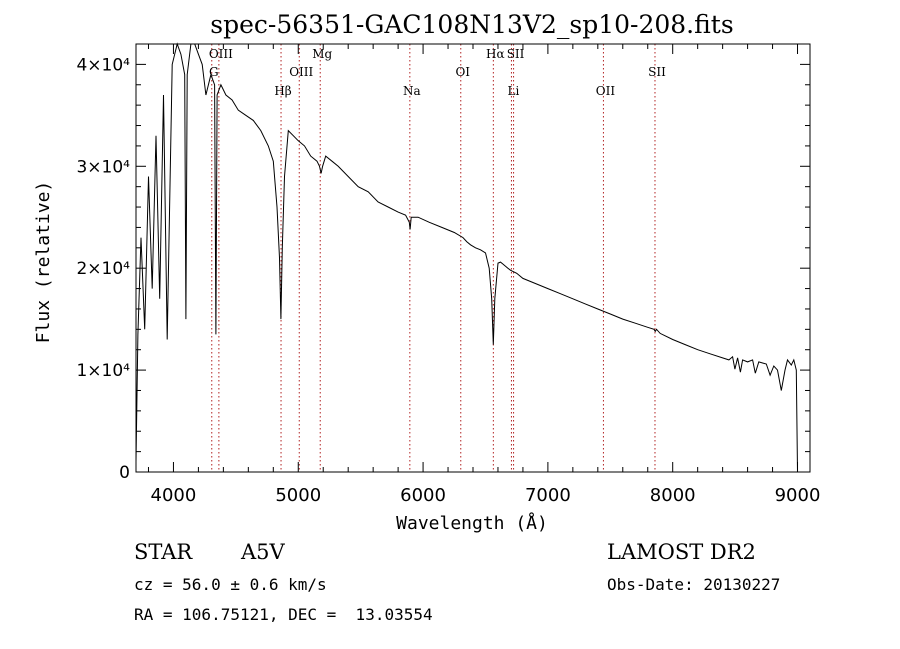  What do you see at coordinates (282, 91) in the screenshot?
I see `spectral-line-label: Hβ` at bounding box center [282, 91].